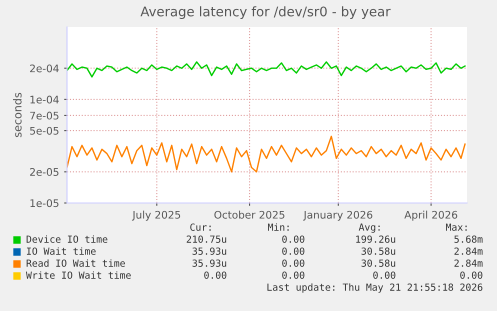  Describe the element at coordinates (200, 227) in the screenshot. I see `text: Cur:` at that location.